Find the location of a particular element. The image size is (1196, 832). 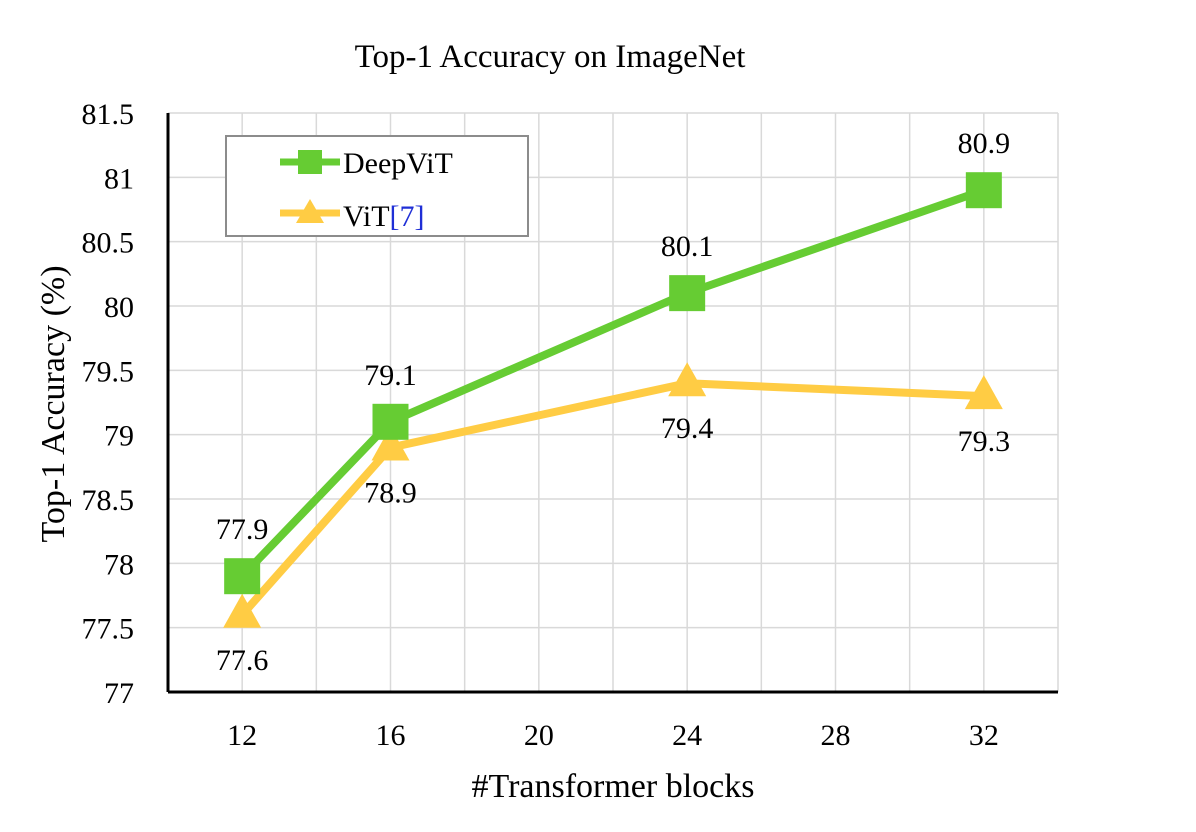

data-label-vit: 79.4 is located at coordinates (687, 428).